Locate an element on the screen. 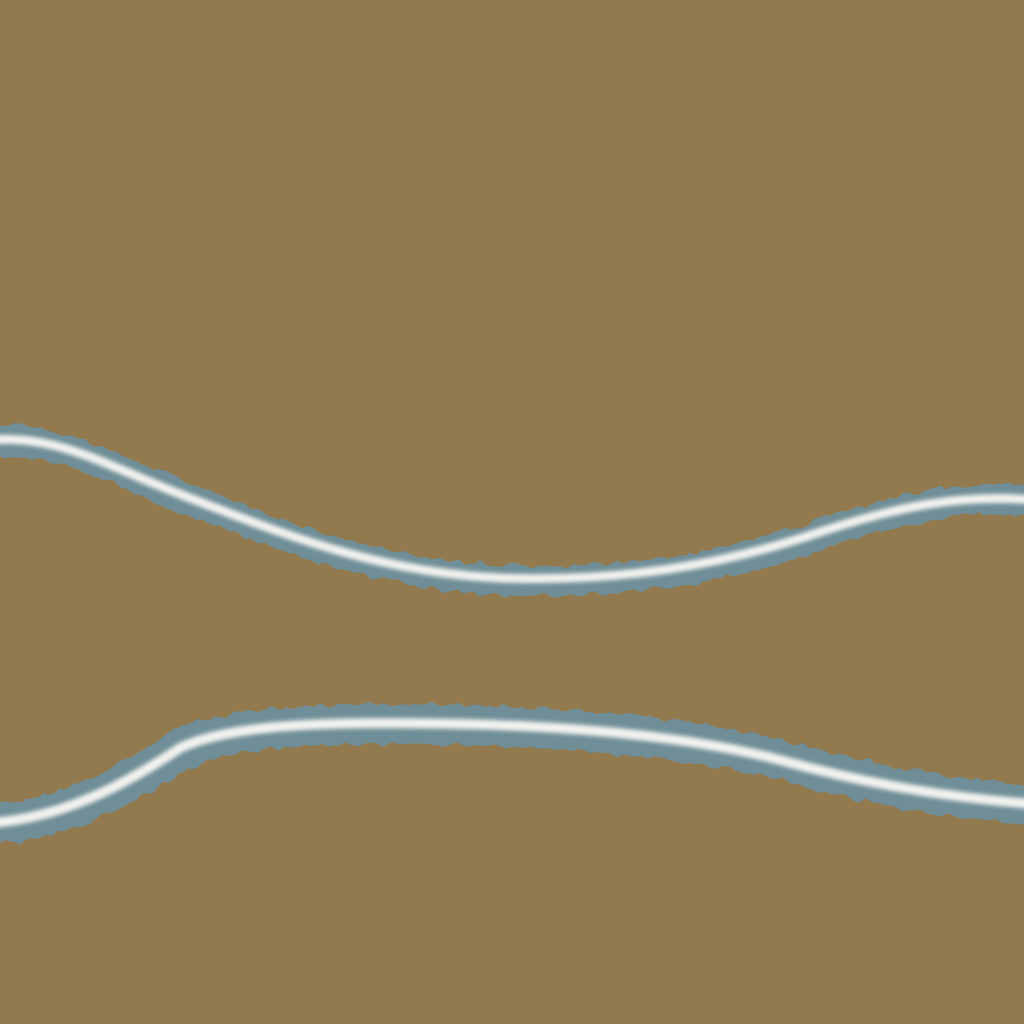  lower-stream-core is located at coordinates (512, 773).